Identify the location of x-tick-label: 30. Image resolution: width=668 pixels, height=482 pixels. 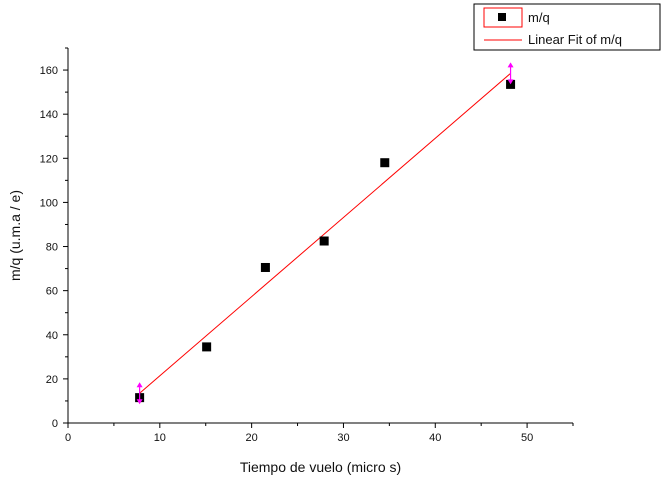
(343, 438).